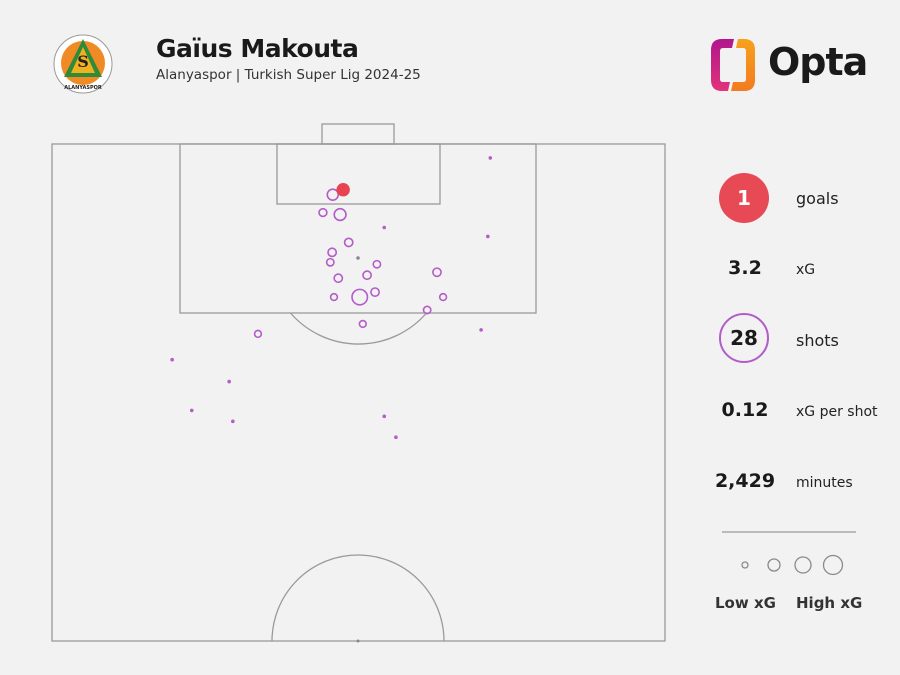 The height and width of the screenshot is (675, 900). I want to click on player-name: Gaïus Makouta, so click(257, 48).